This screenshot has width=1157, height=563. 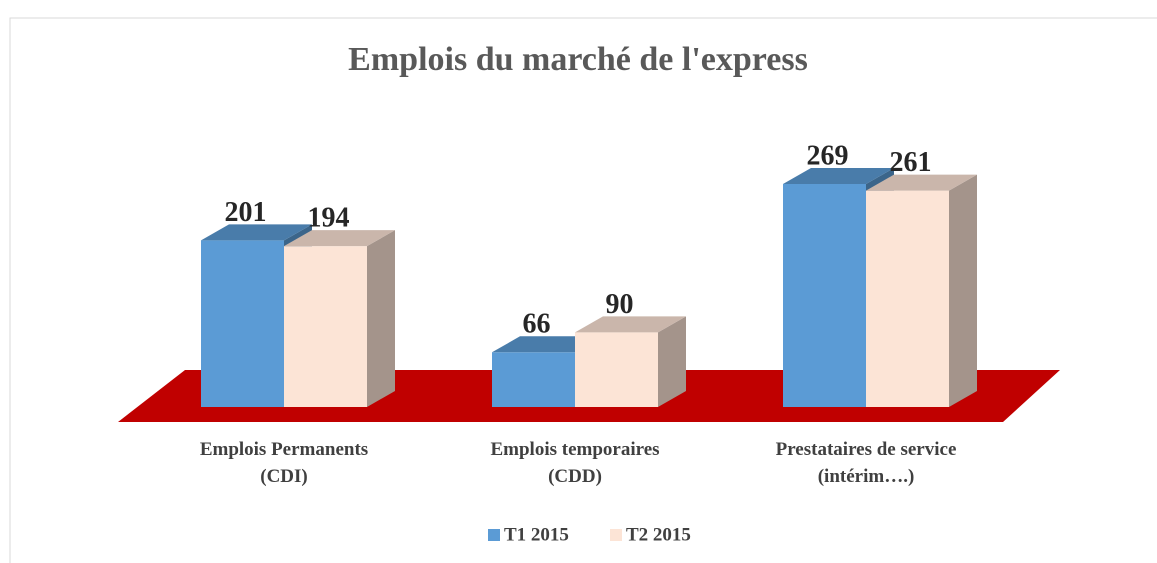 What do you see at coordinates (620, 304) in the screenshot?
I see `data-label: 90` at bounding box center [620, 304].